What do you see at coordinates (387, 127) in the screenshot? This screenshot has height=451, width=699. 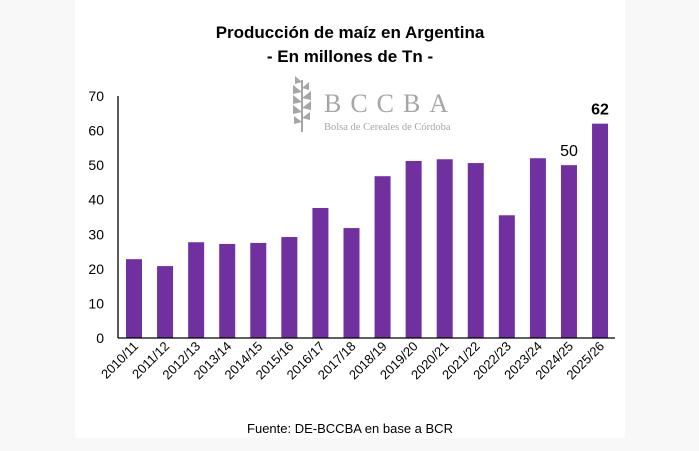 I see `logo-subtitle: Bolsa de Cereales de Córdoba` at bounding box center [387, 127].